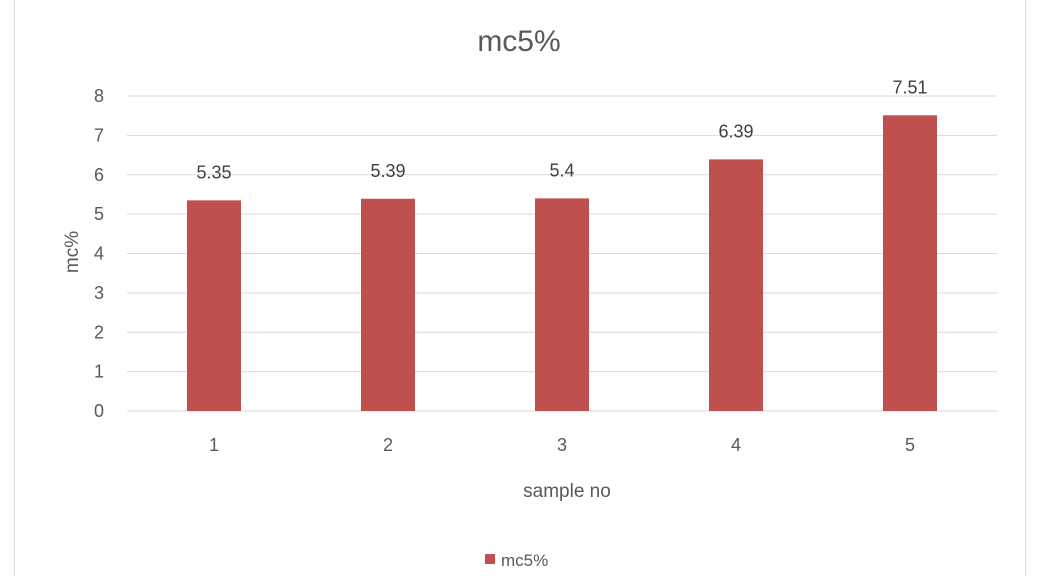  I want to click on y-tick-label: 0, so click(99, 411).